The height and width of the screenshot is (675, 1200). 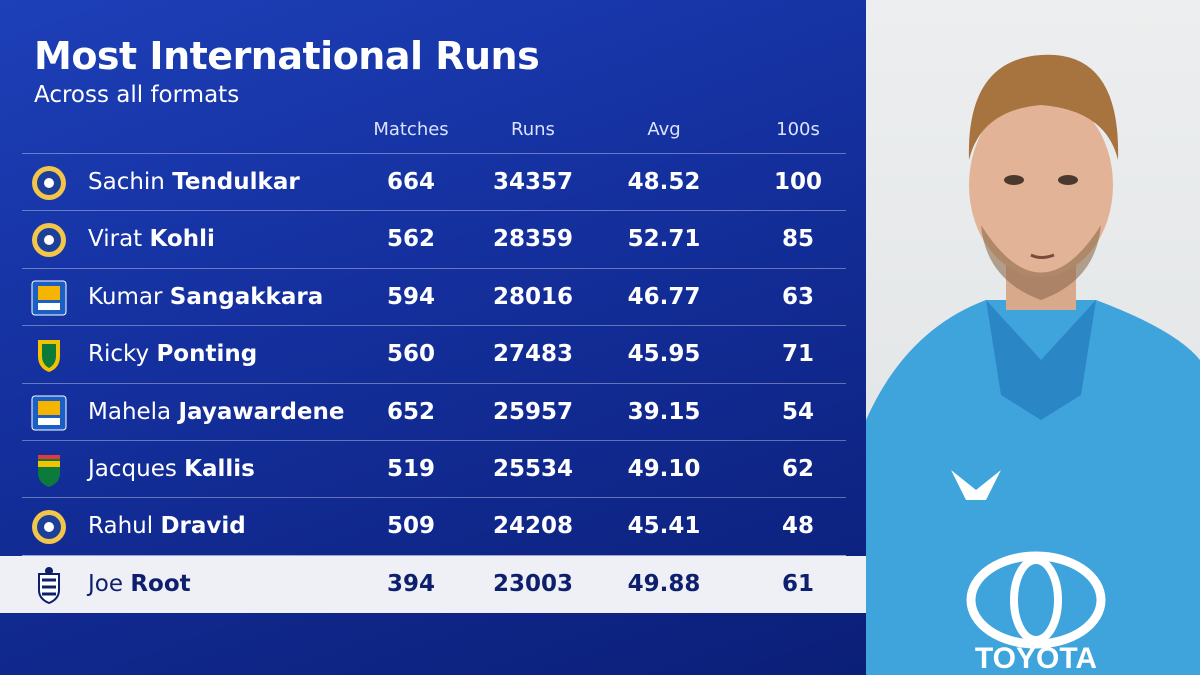 What do you see at coordinates (797, 411) in the screenshot?
I see `stat-cell: 54` at bounding box center [797, 411].